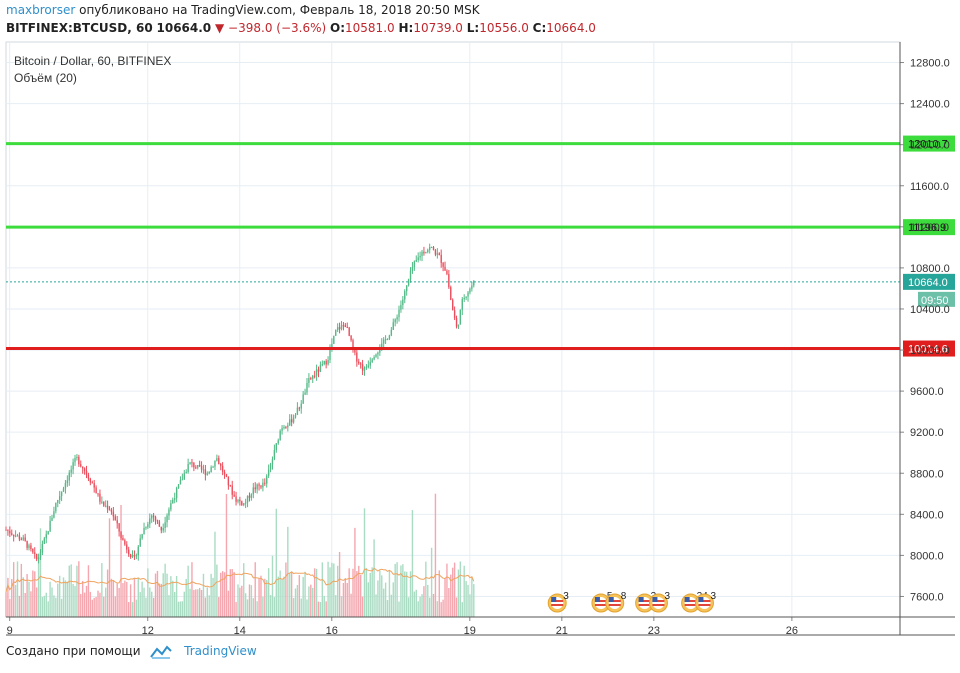 The image size is (960, 673). What do you see at coordinates (41, 10) in the screenshot?
I see `author-link: maxbrorser` at bounding box center [41, 10].